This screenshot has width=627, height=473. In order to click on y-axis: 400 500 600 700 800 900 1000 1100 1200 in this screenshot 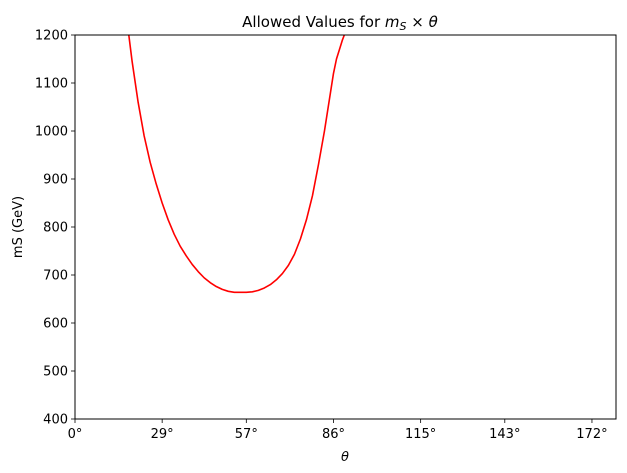, I will do `click(55, 228)`.